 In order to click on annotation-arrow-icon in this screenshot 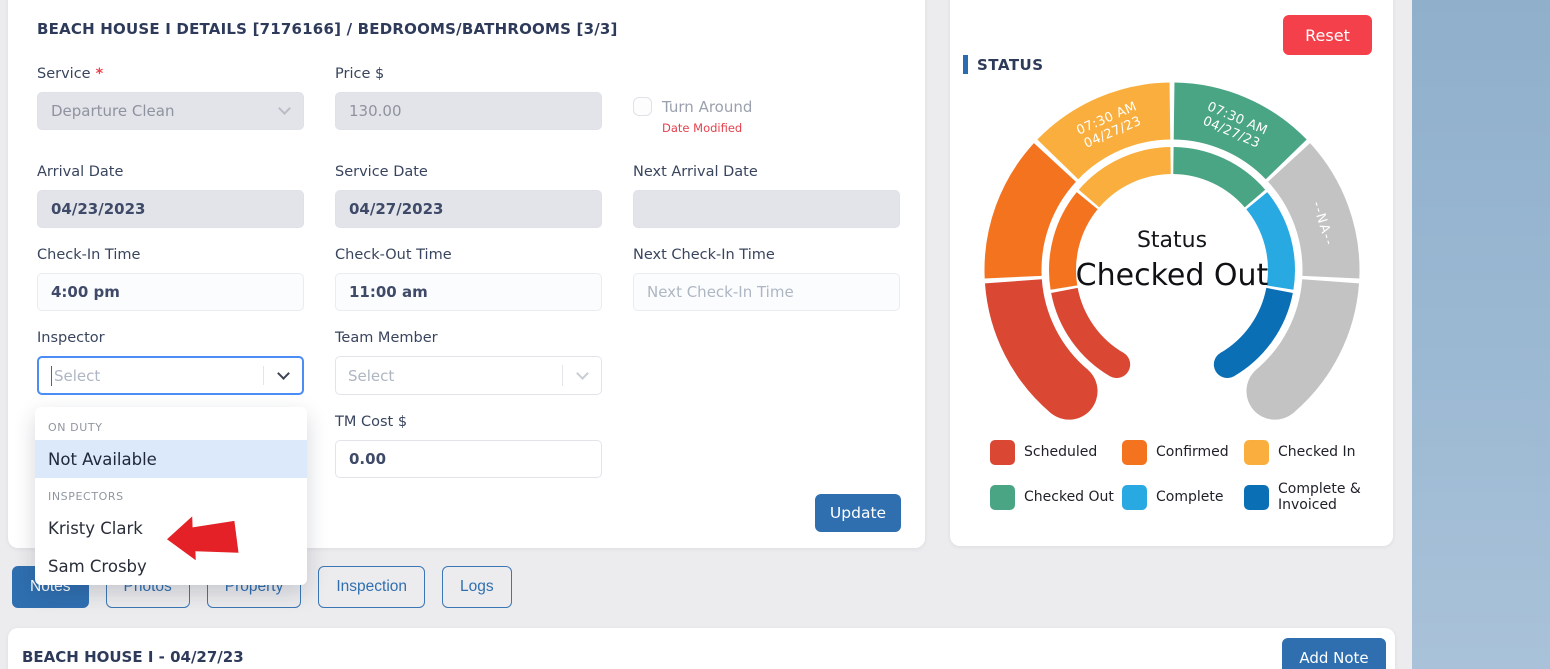, I will do `click(202, 538)`.